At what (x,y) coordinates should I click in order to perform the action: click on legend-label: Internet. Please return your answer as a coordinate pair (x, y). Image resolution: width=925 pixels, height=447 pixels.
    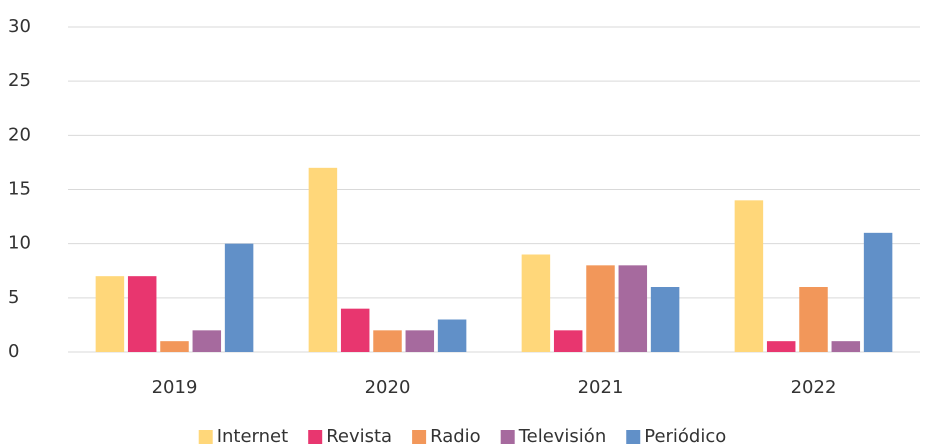
    Looking at the image, I should click on (252, 436).